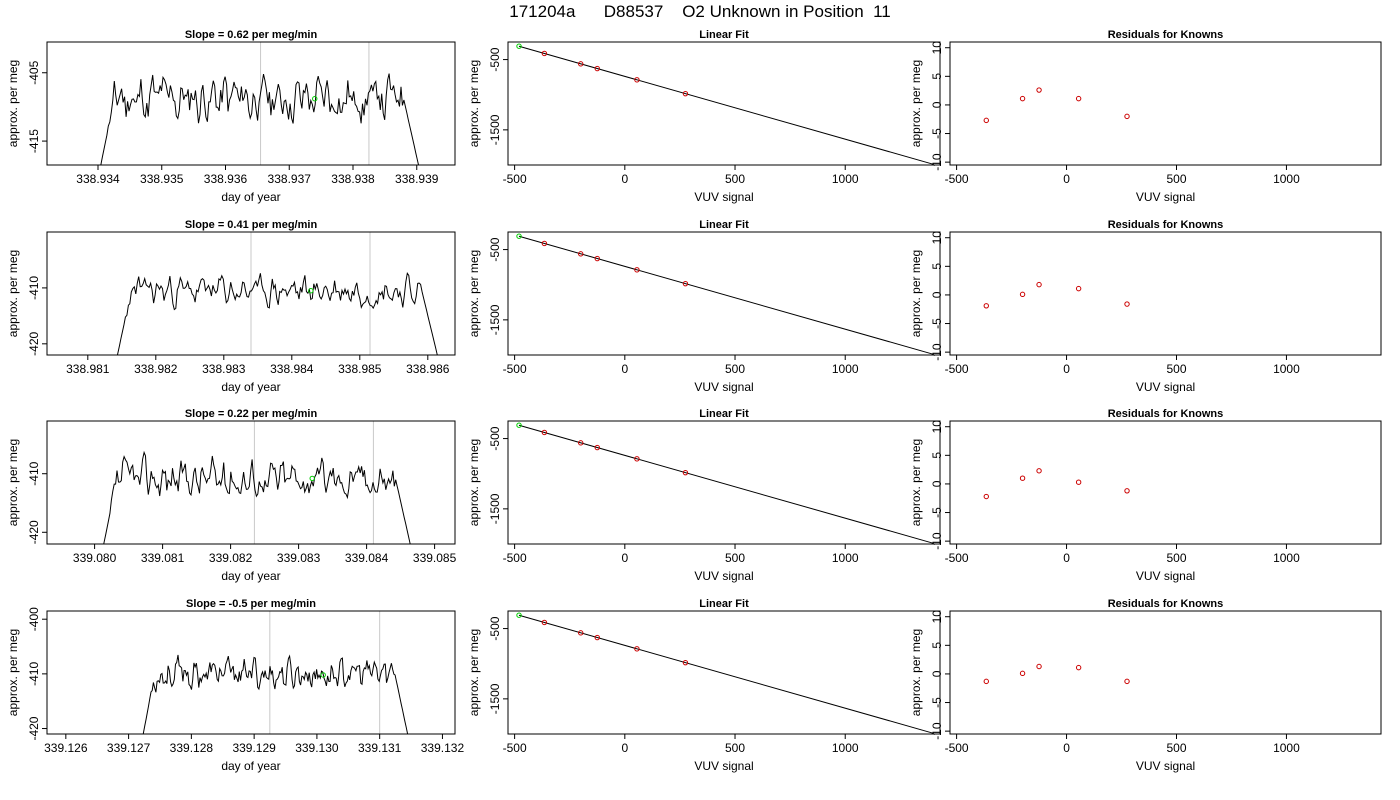 This screenshot has height=800, width=1400. I want to click on x-tick-label: 339.130, so click(317, 748).